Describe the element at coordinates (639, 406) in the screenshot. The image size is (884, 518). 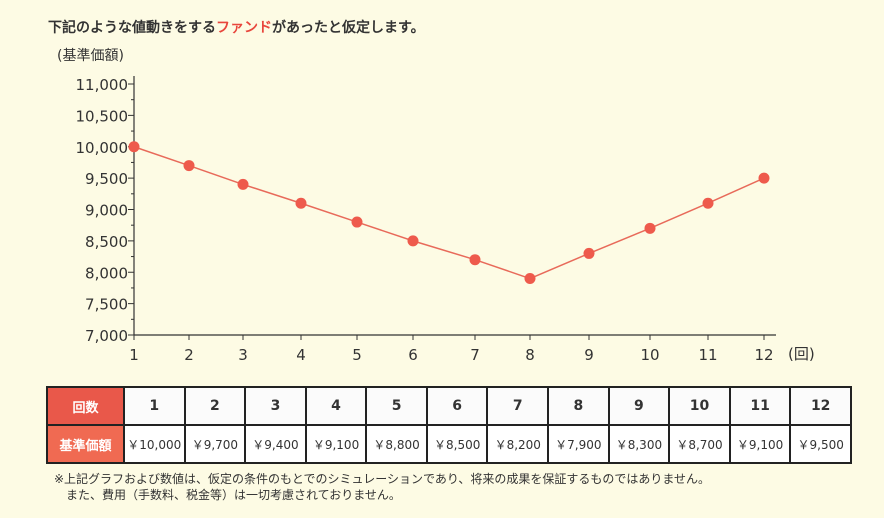
I see `table-cell-count: 9` at that location.